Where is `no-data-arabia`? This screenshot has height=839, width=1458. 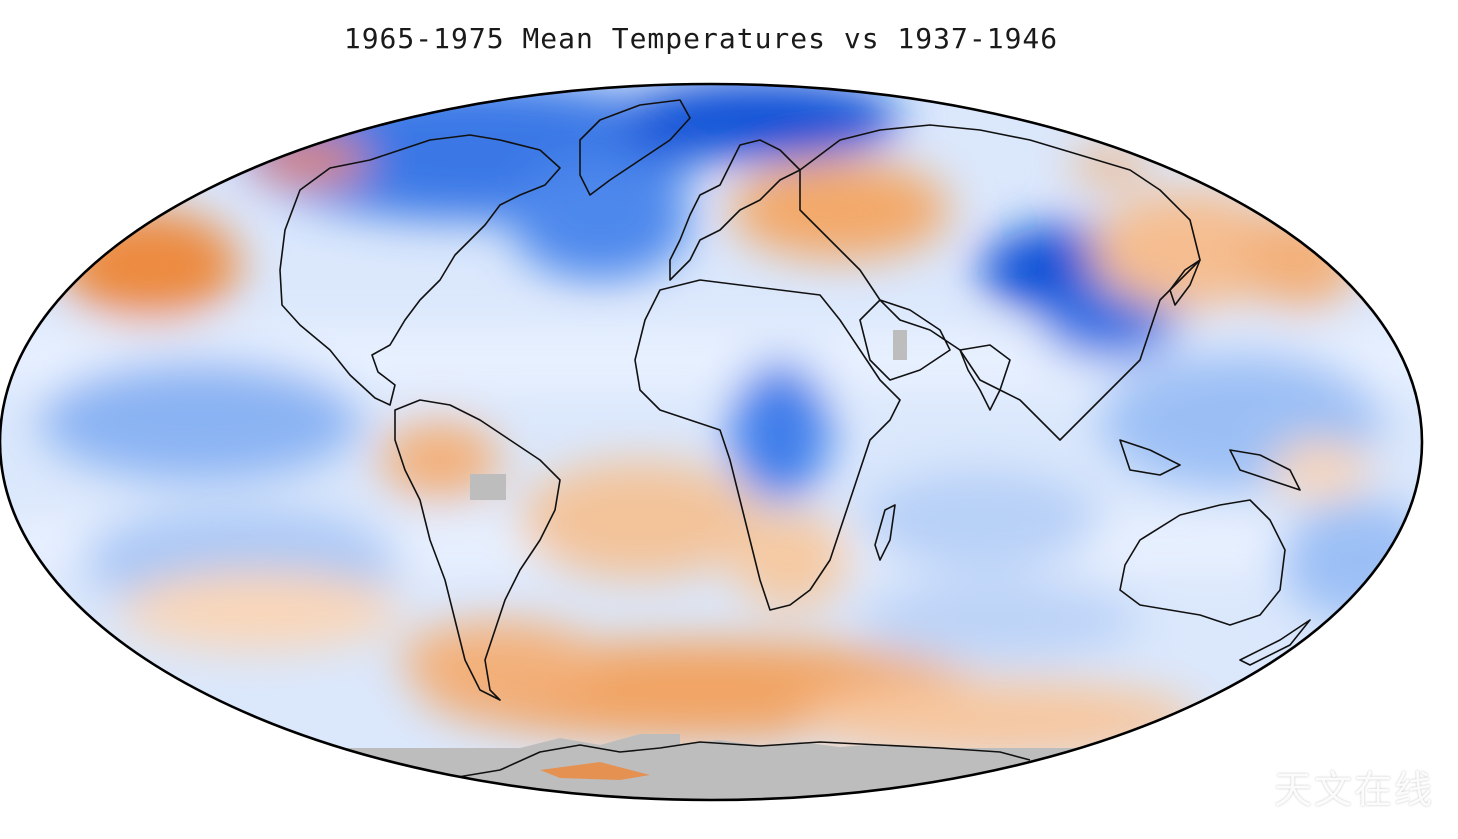
no-data-arabia is located at coordinates (900, 345).